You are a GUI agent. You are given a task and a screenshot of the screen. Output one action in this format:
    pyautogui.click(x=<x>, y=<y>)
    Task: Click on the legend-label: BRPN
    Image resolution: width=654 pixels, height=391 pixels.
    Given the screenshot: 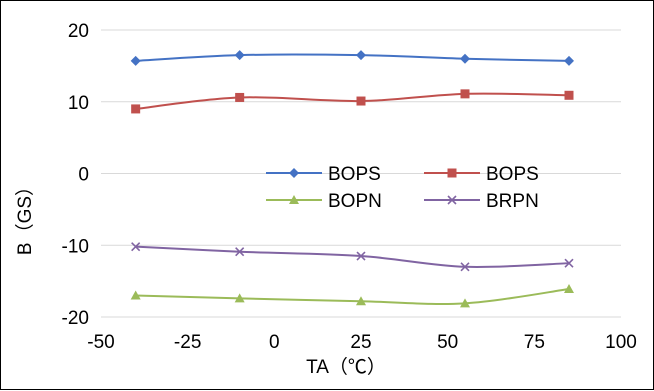 What is the action you would take?
    pyautogui.click(x=512, y=201)
    